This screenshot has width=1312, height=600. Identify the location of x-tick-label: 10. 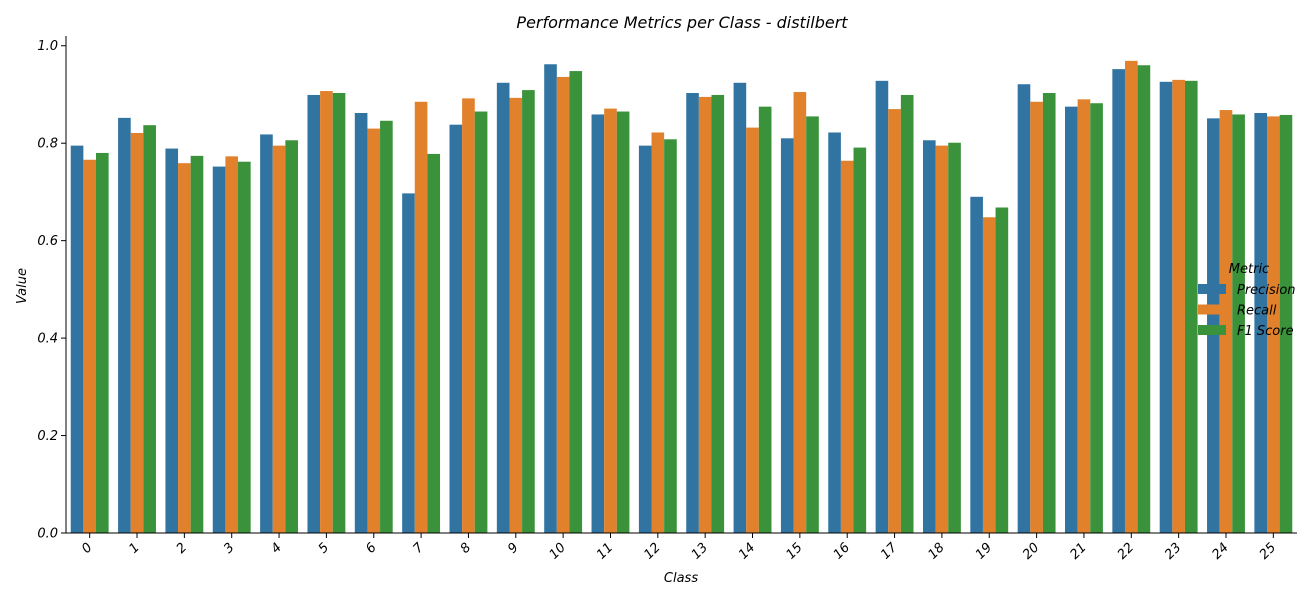
(558, 551).